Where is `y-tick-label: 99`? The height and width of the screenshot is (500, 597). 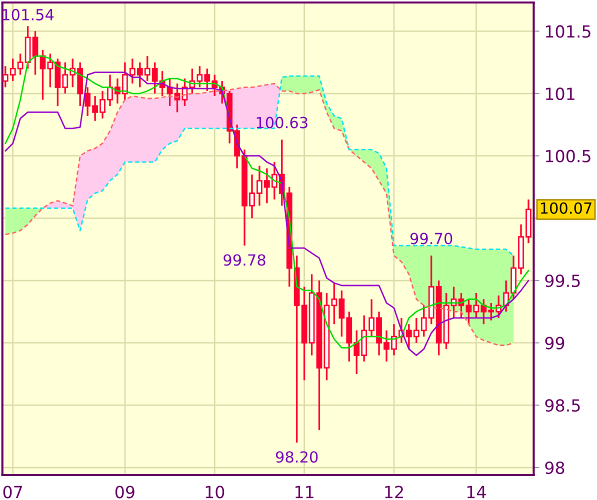
y-tick-label: 99 is located at coordinates (554, 343).